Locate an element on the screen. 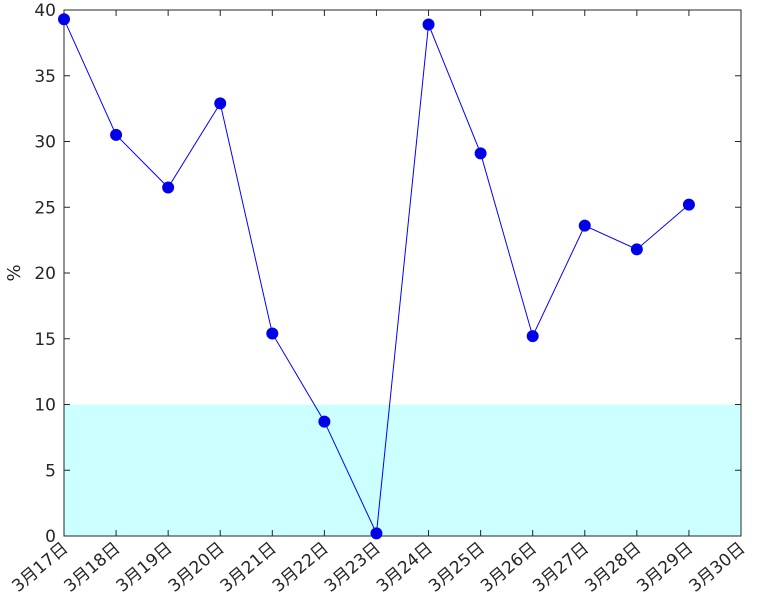 This screenshot has height=613, width=757. x-tick-label: 3月20日 is located at coordinates (197, 568).